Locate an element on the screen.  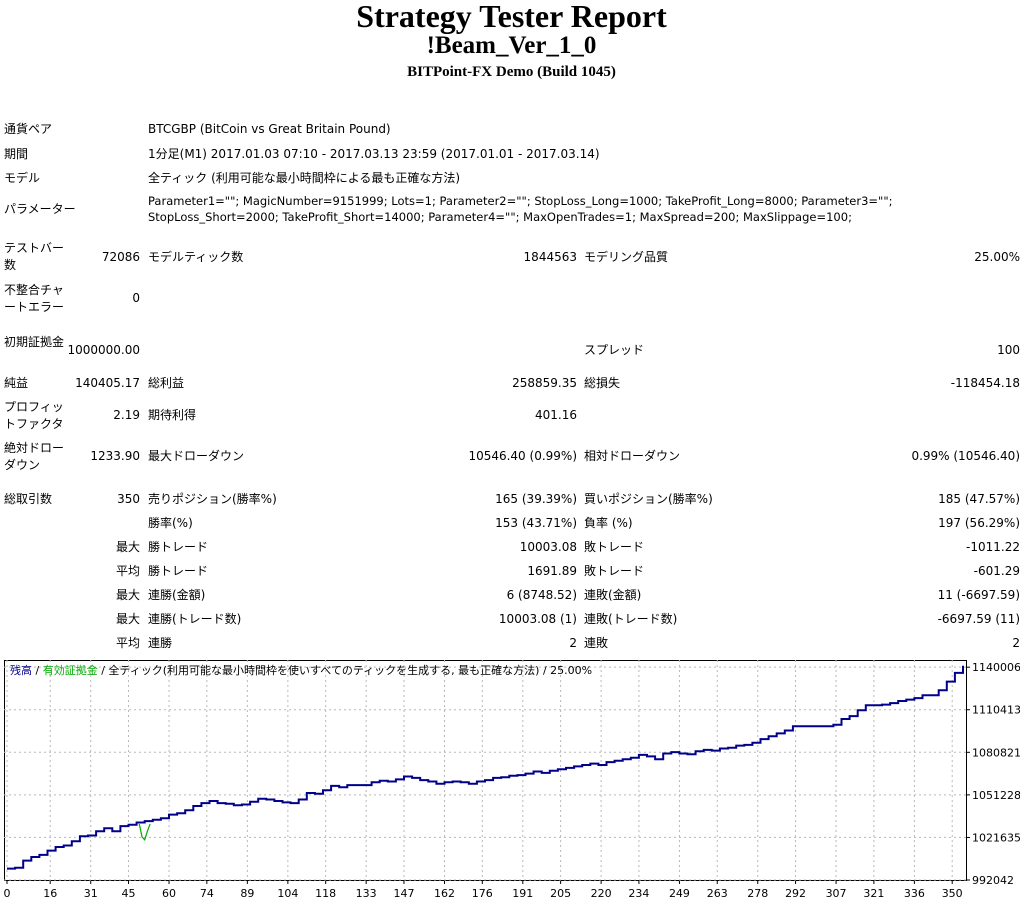
rel-drawdown-label: 相対ドローダウン is located at coordinates (632, 456).